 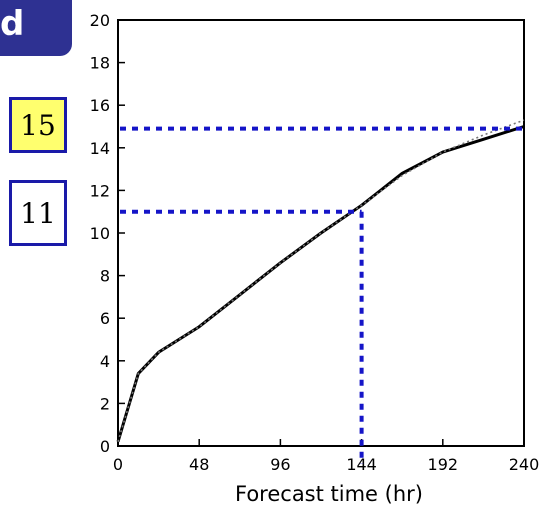 What do you see at coordinates (100, 233) in the screenshot?
I see `y-tick-label: 10` at bounding box center [100, 233].